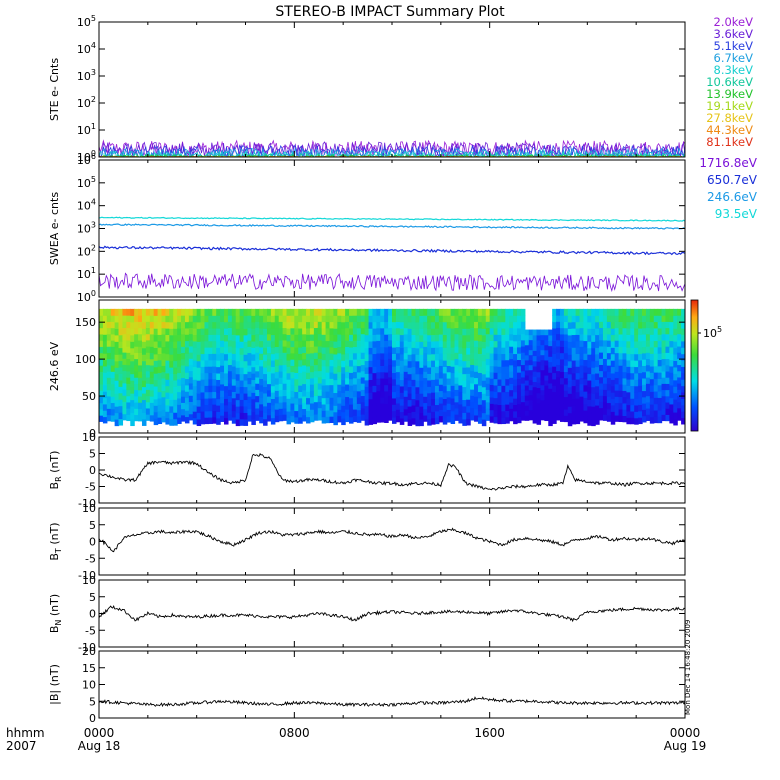 Image resolution: width=780 pixels, height=780 pixels. What do you see at coordinates (732, 197) in the screenshot?
I see `legend-entry: 246.6eV` at bounding box center [732, 197].